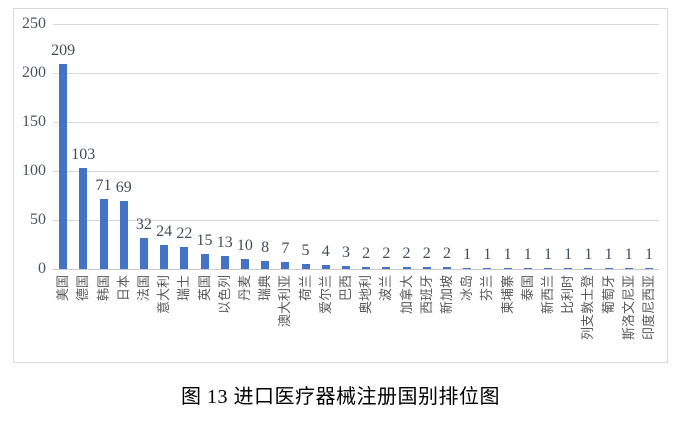  I want to click on x-axis-label: 瑞士, so click(184, 288).